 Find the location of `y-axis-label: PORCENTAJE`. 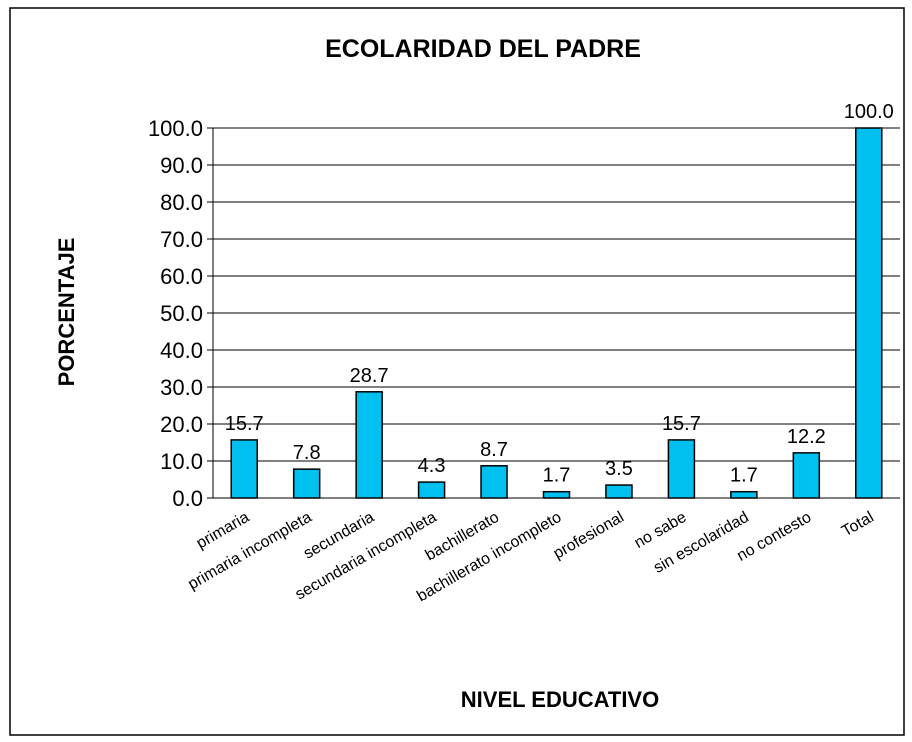

y-axis-label: PORCENTAJE is located at coordinates (66, 312).